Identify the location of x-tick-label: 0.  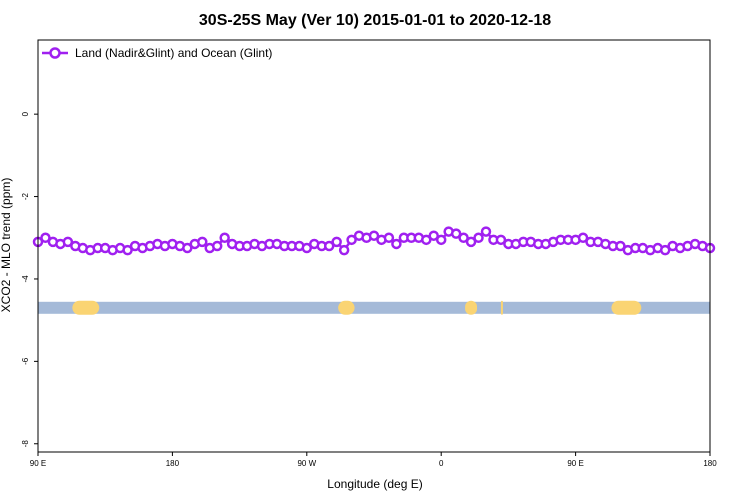
(441, 463).